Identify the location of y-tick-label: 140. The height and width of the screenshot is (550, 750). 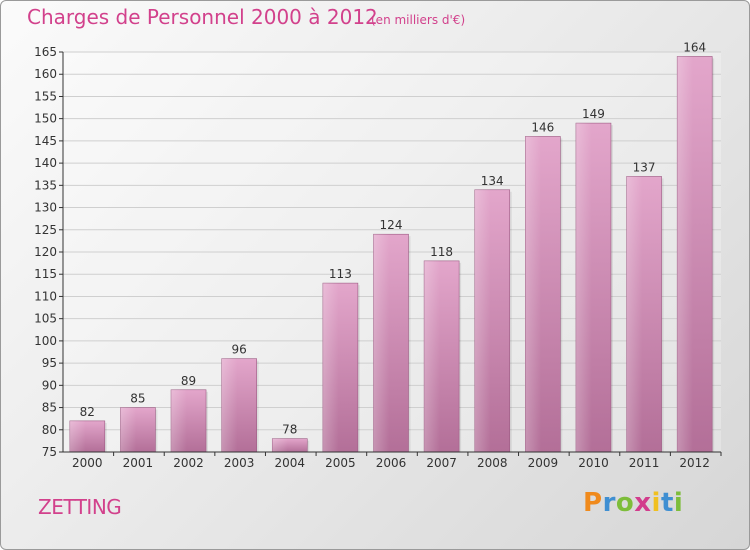
(45, 163).